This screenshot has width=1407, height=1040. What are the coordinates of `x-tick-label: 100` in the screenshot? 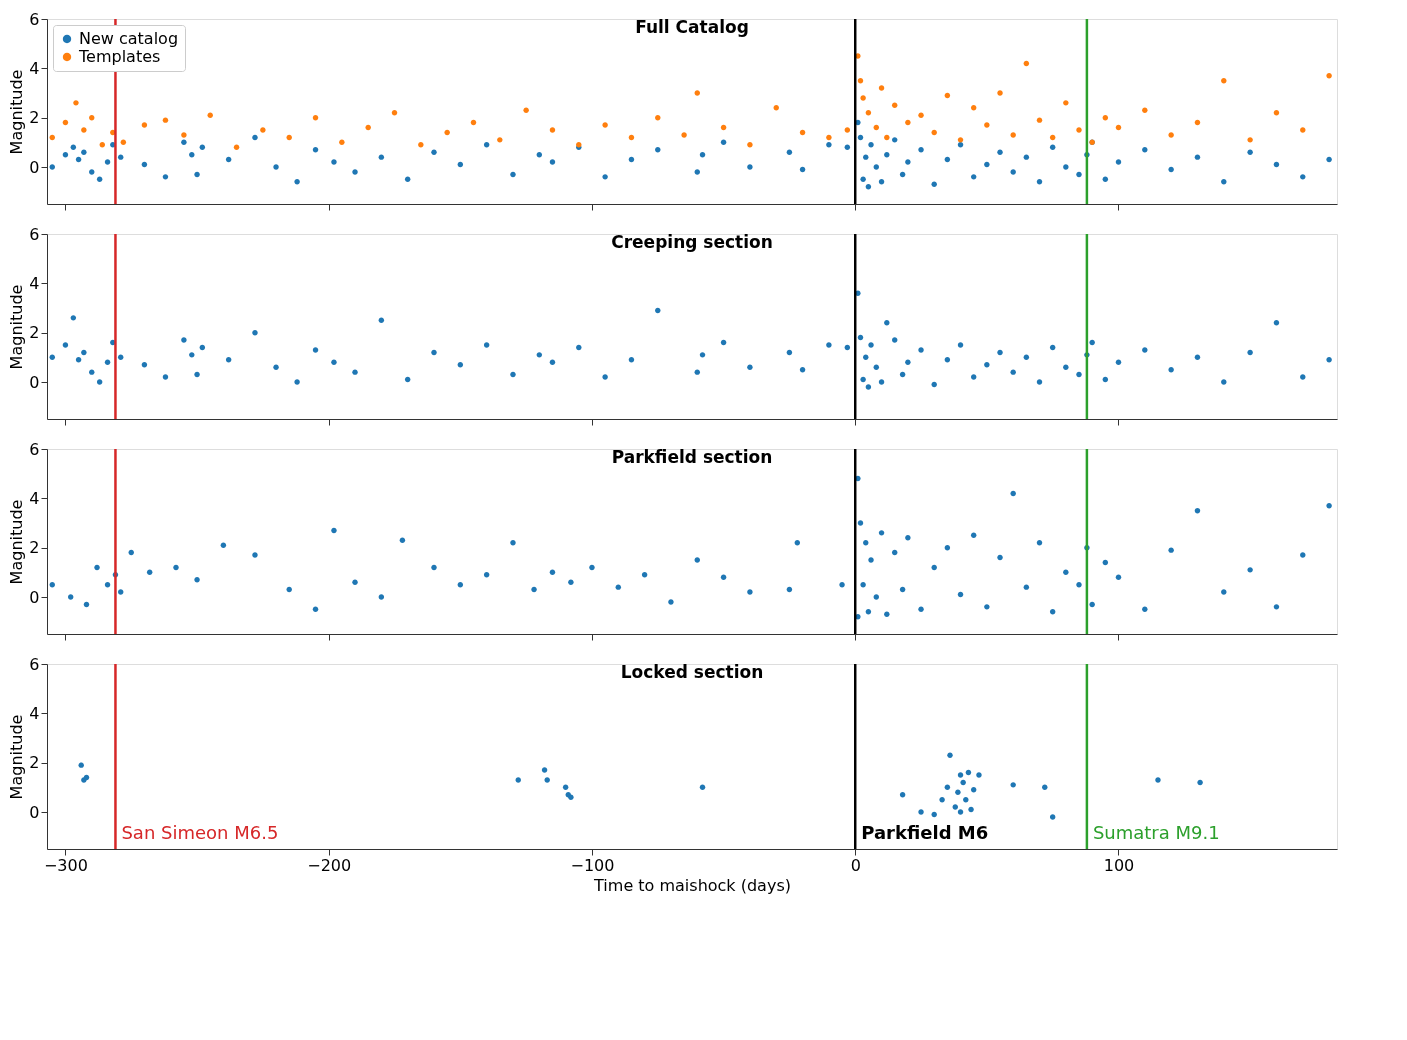 It's located at (1119, 865).